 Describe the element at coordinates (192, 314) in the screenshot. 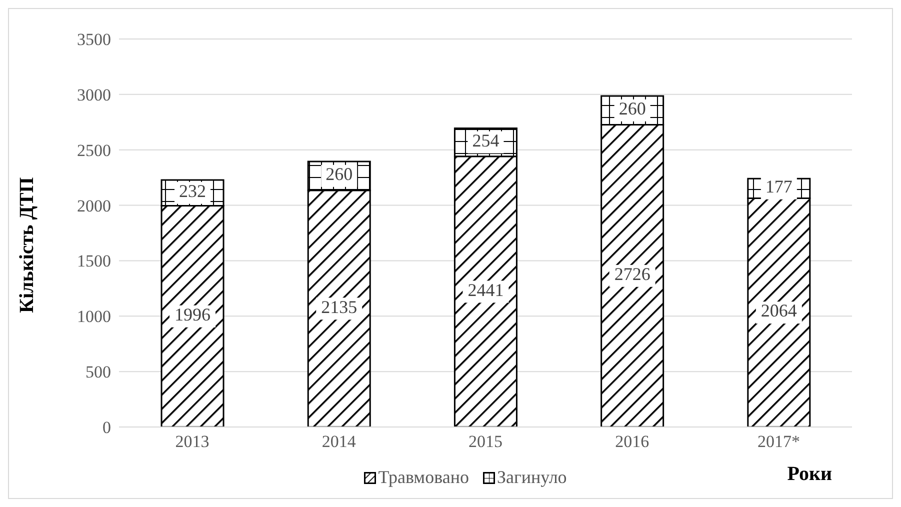

I see `data-label: 1996` at that location.